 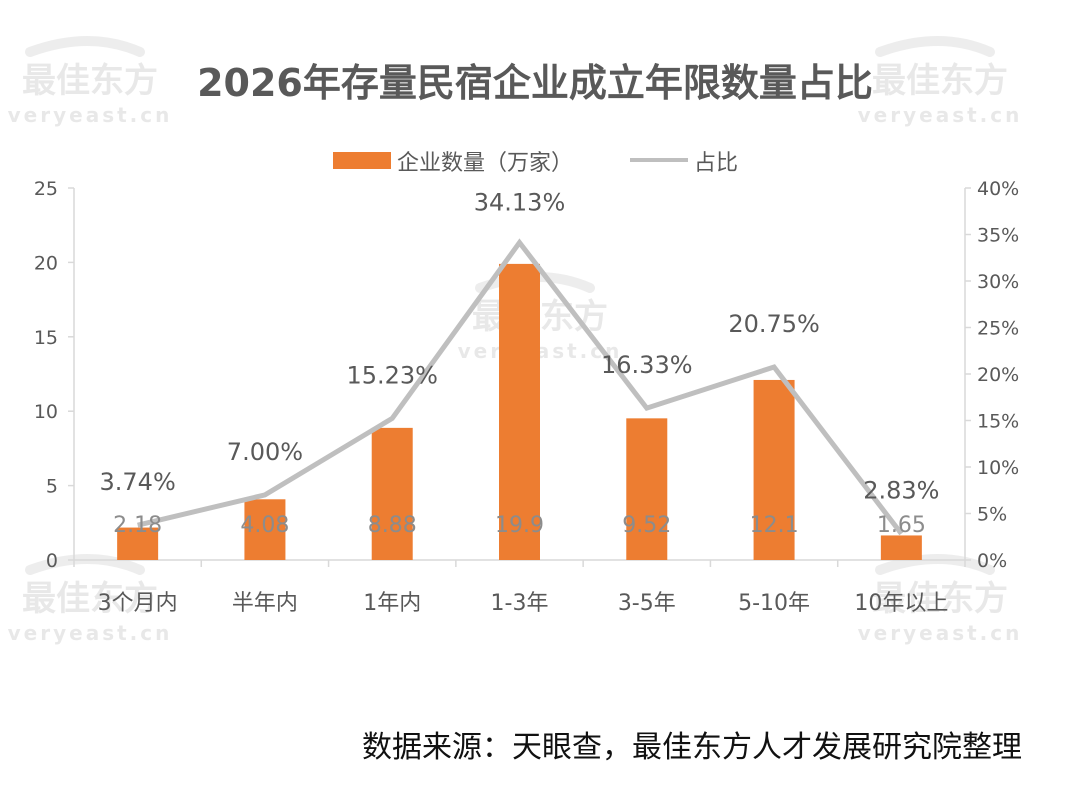 I want to click on bar-value-label: 19.9, so click(x=519, y=525).